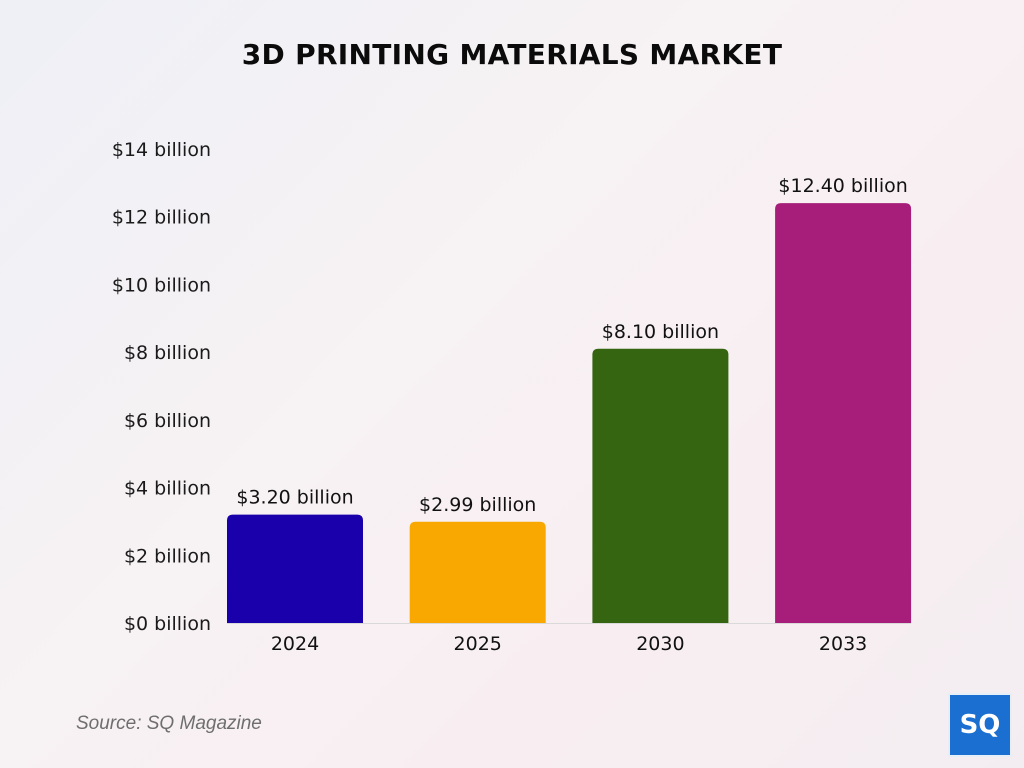 The height and width of the screenshot is (768, 1024). What do you see at coordinates (167, 556) in the screenshot?
I see `y-tick-label: $2 billion` at bounding box center [167, 556].